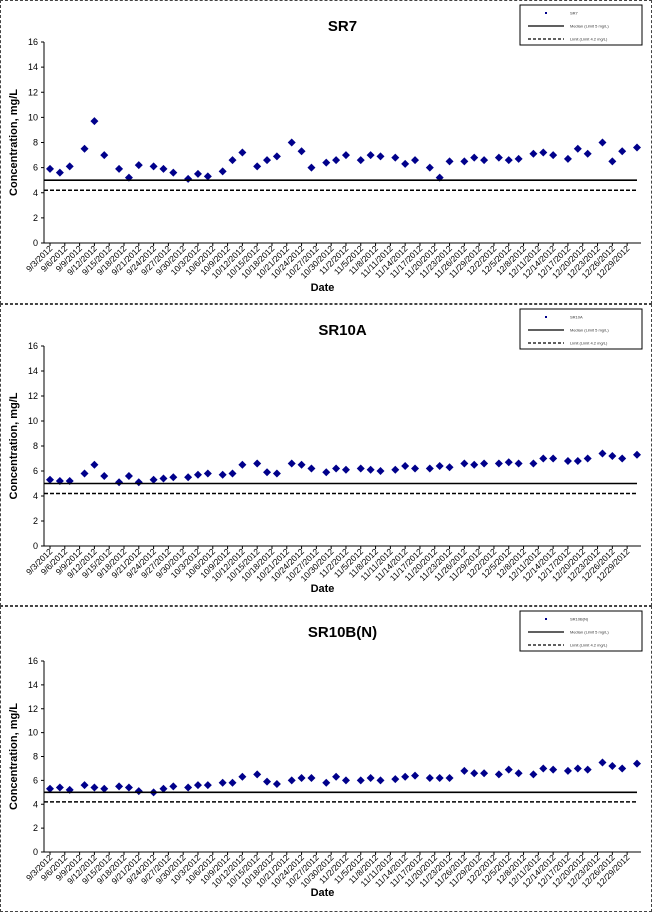  I want to click on chart-title: SR10B(N), so click(342, 632).